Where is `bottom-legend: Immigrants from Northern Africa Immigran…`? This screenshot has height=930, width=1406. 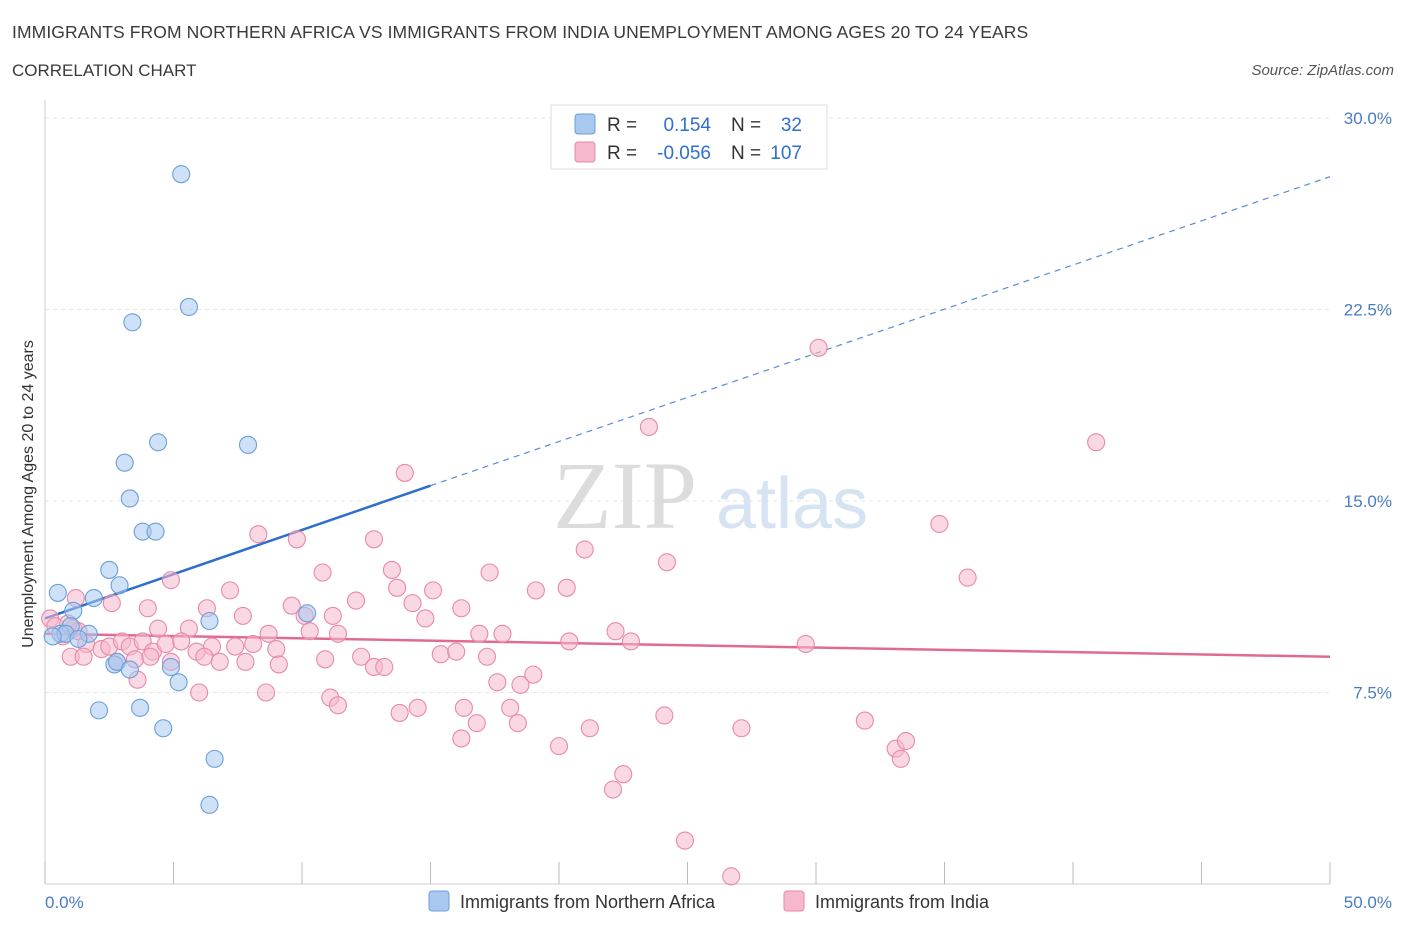 bottom-legend: Immigrants from Northern Africa Immigran… is located at coordinates (709, 901).